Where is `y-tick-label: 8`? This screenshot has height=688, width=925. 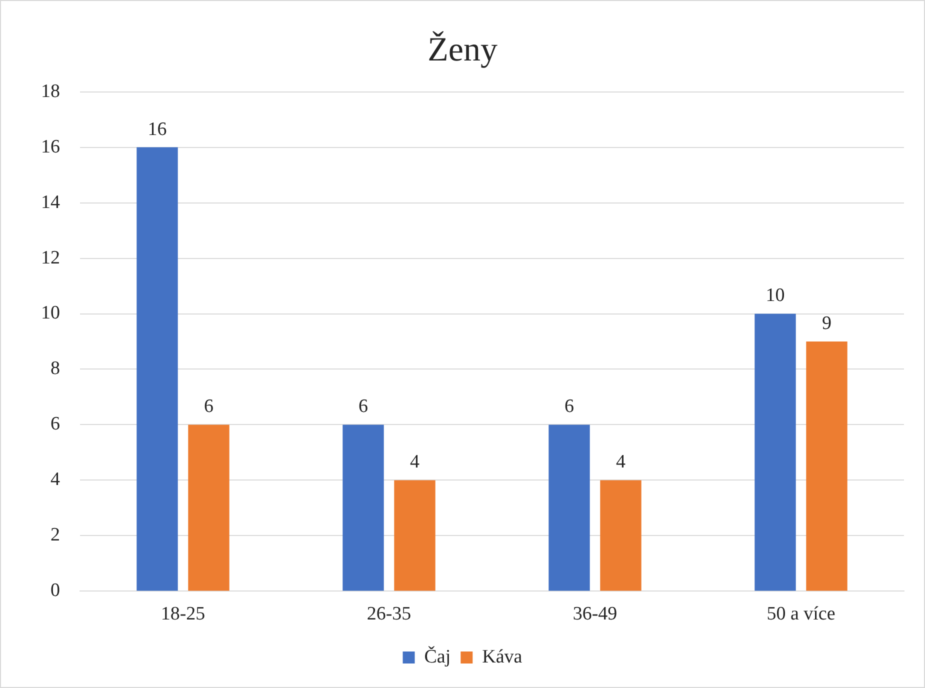
y-tick-label: 8 is located at coordinates (55, 369).